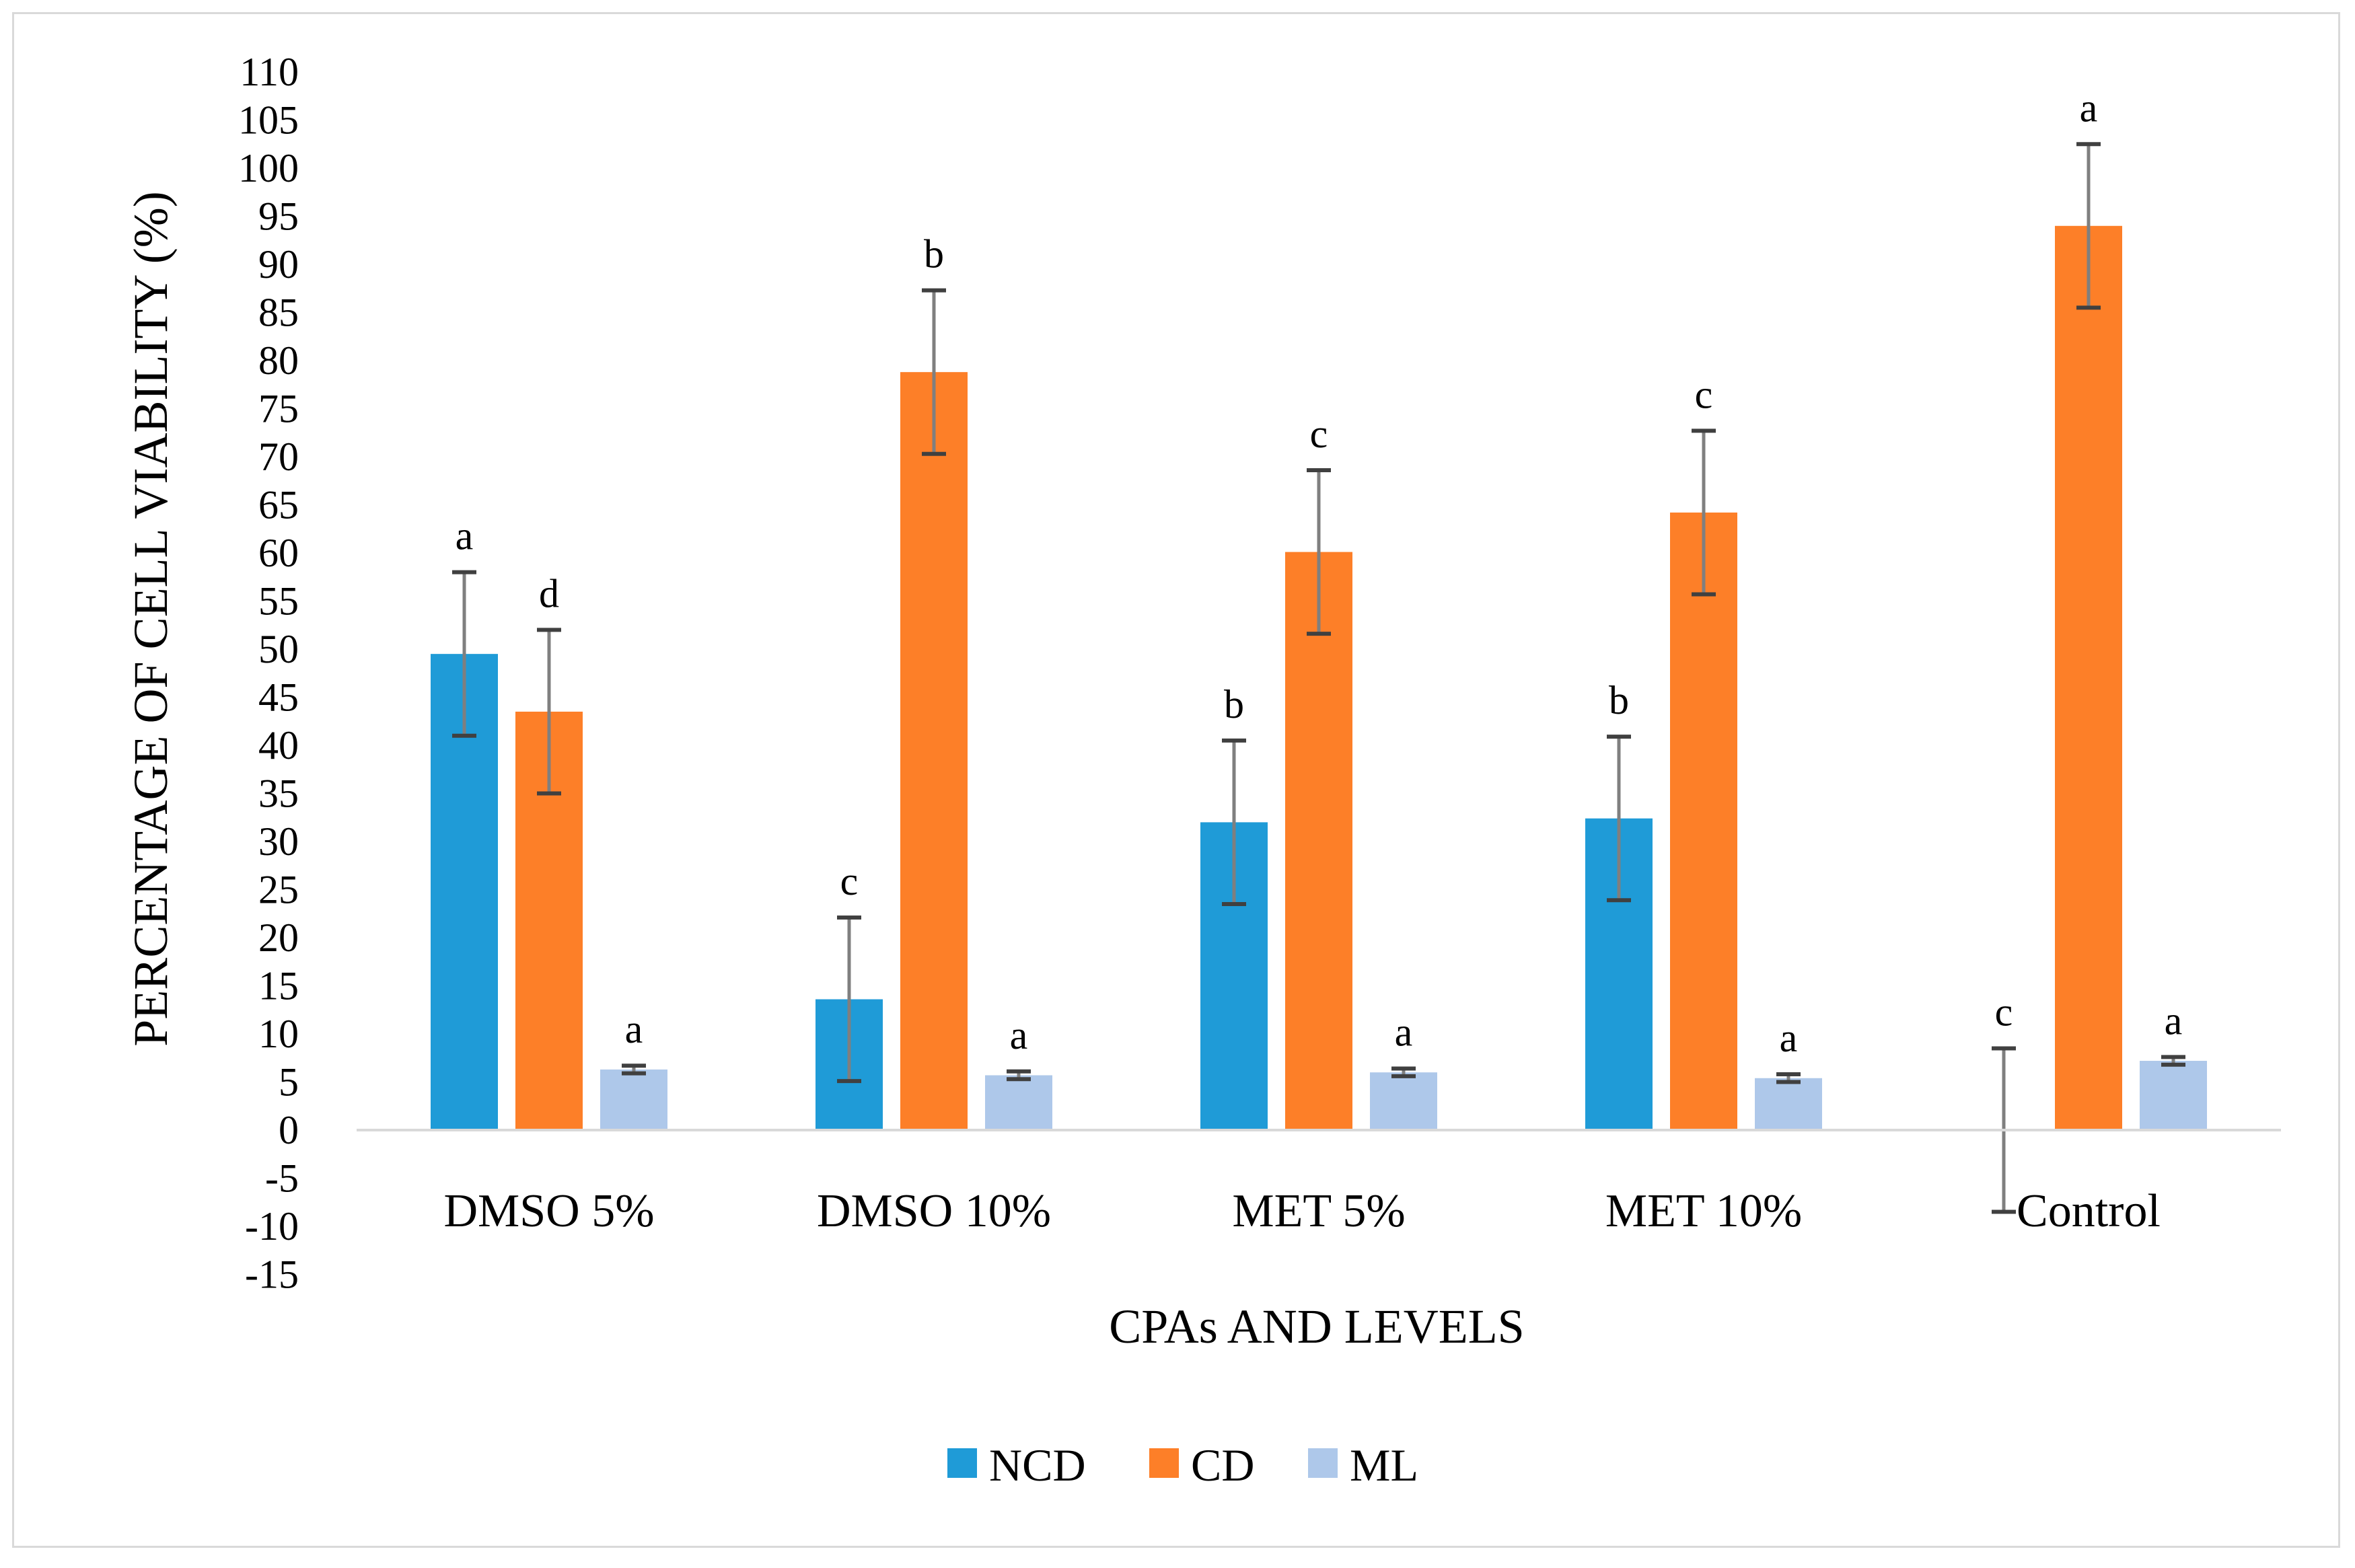 The height and width of the screenshot is (1568, 2355). What do you see at coordinates (548, 1211) in the screenshot?
I see `x-tick-label: DMSO 5%` at bounding box center [548, 1211].